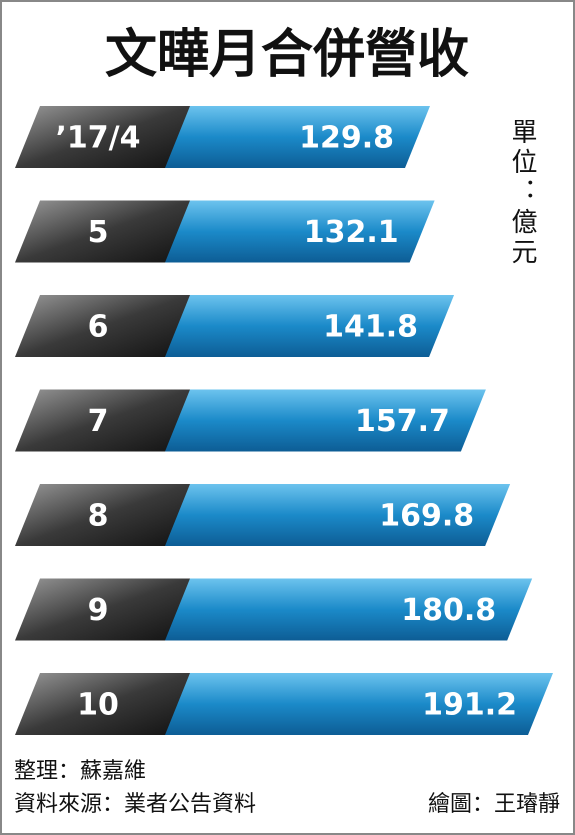  I want to click on category-label: 8, so click(98, 516).